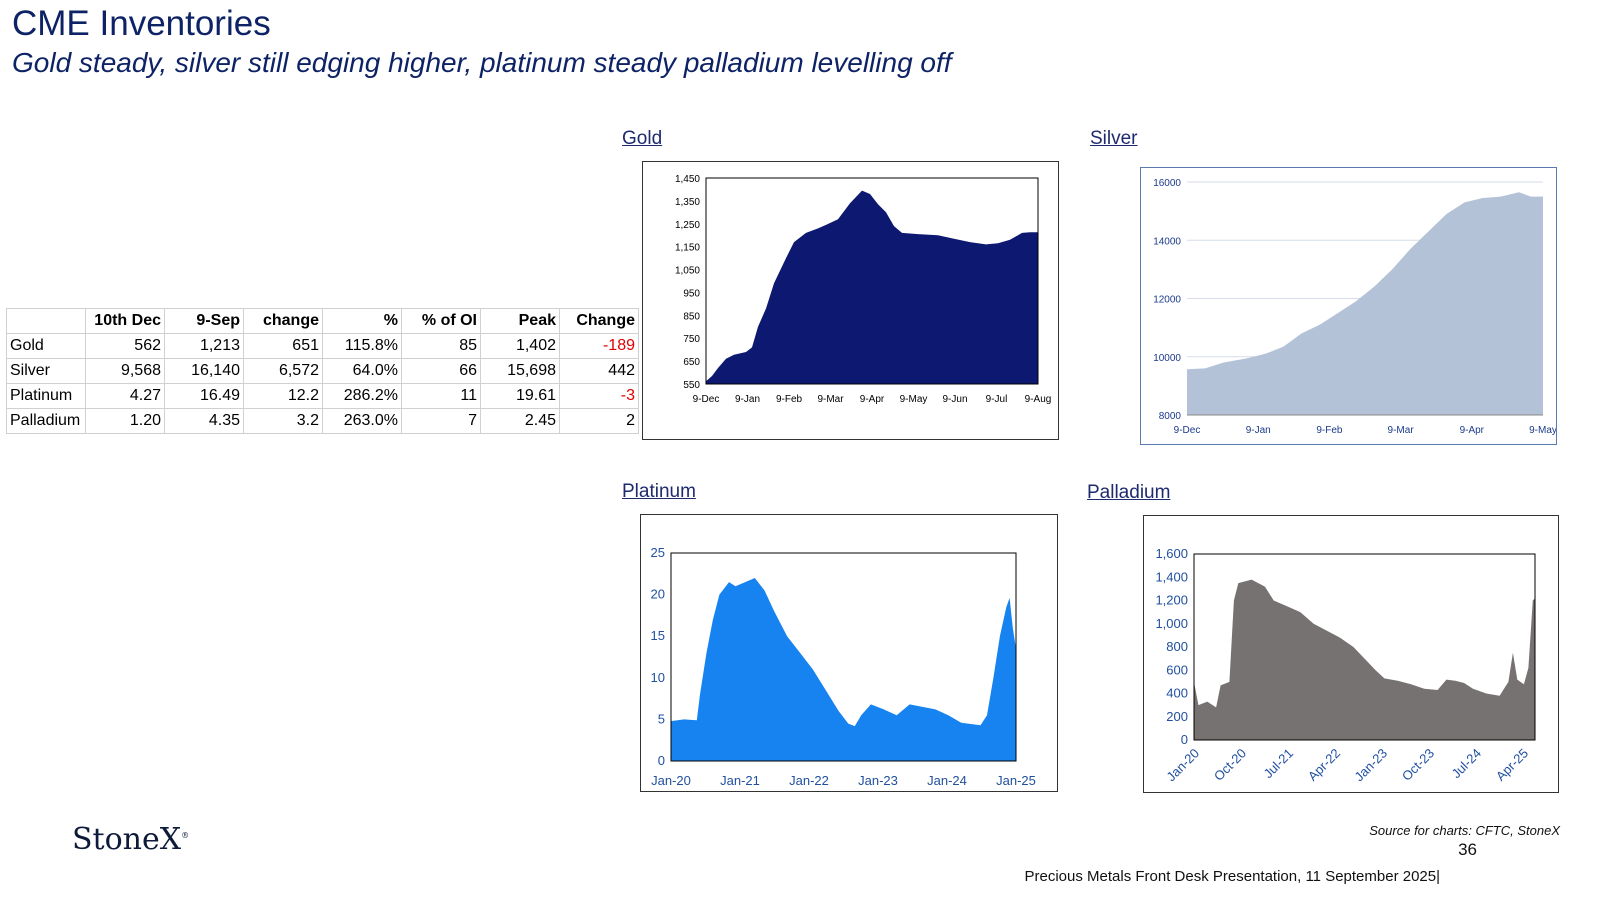 The image size is (1600, 900). I want to click on y-tick-label: 400, so click(1177, 693).